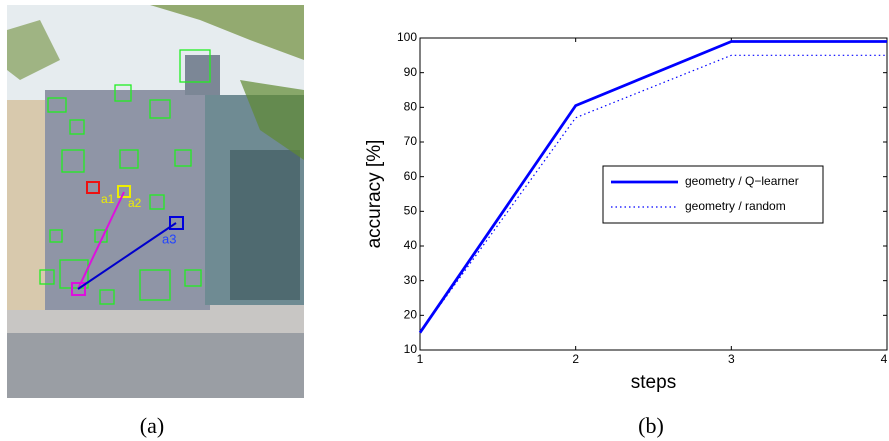  I want to click on y-tick-label: 100, so click(407, 37).